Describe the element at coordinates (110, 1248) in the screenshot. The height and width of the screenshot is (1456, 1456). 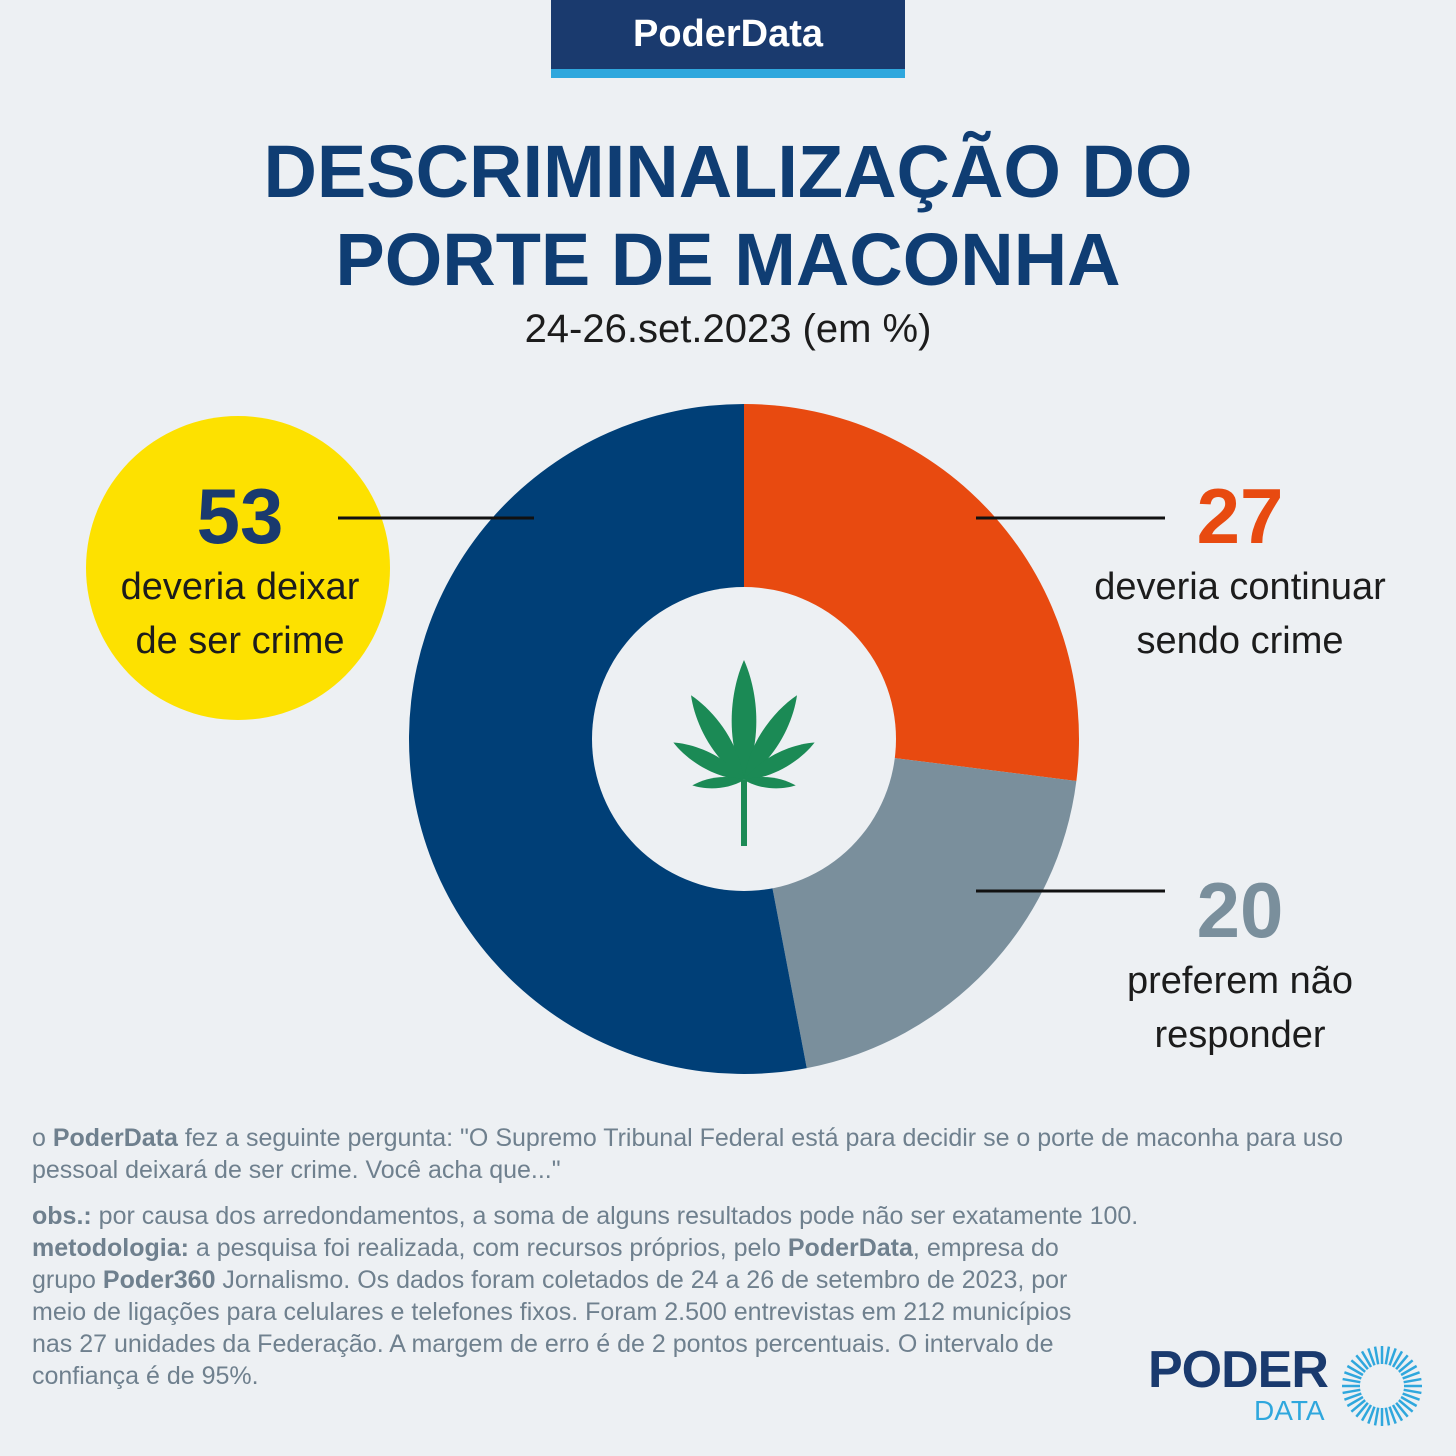
I see `method-label: metodologia:` at that location.